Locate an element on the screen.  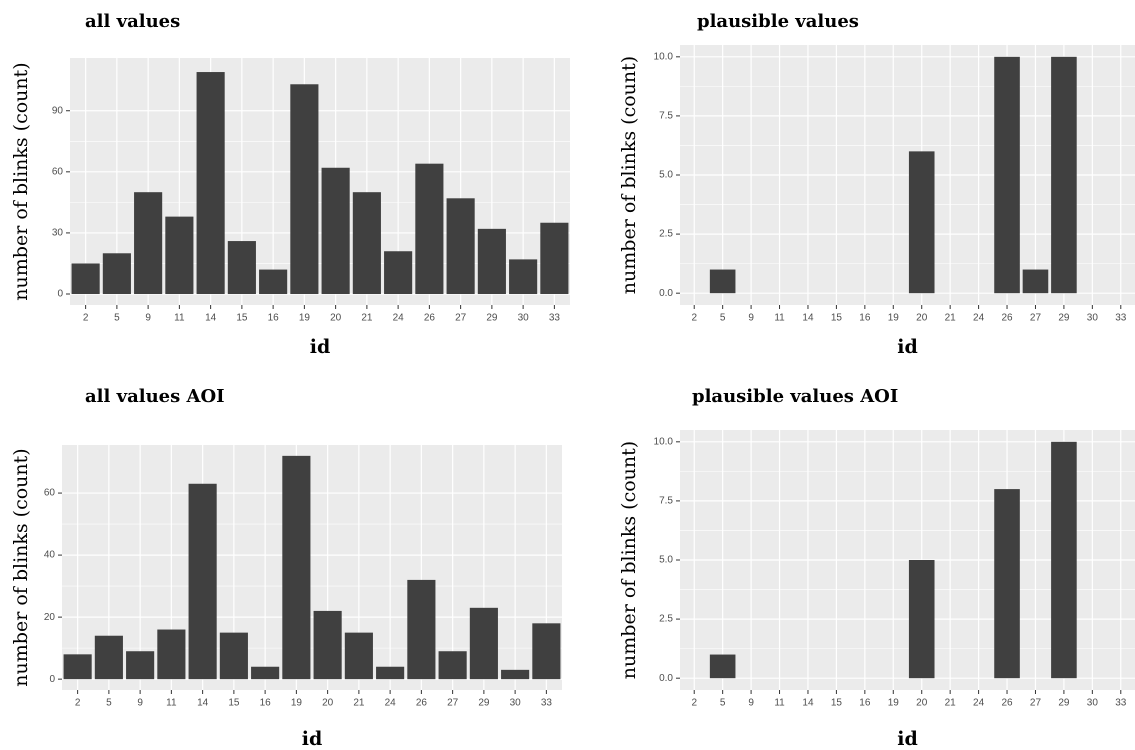
y-tick-label: 90 is located at coordinates (58, 110).